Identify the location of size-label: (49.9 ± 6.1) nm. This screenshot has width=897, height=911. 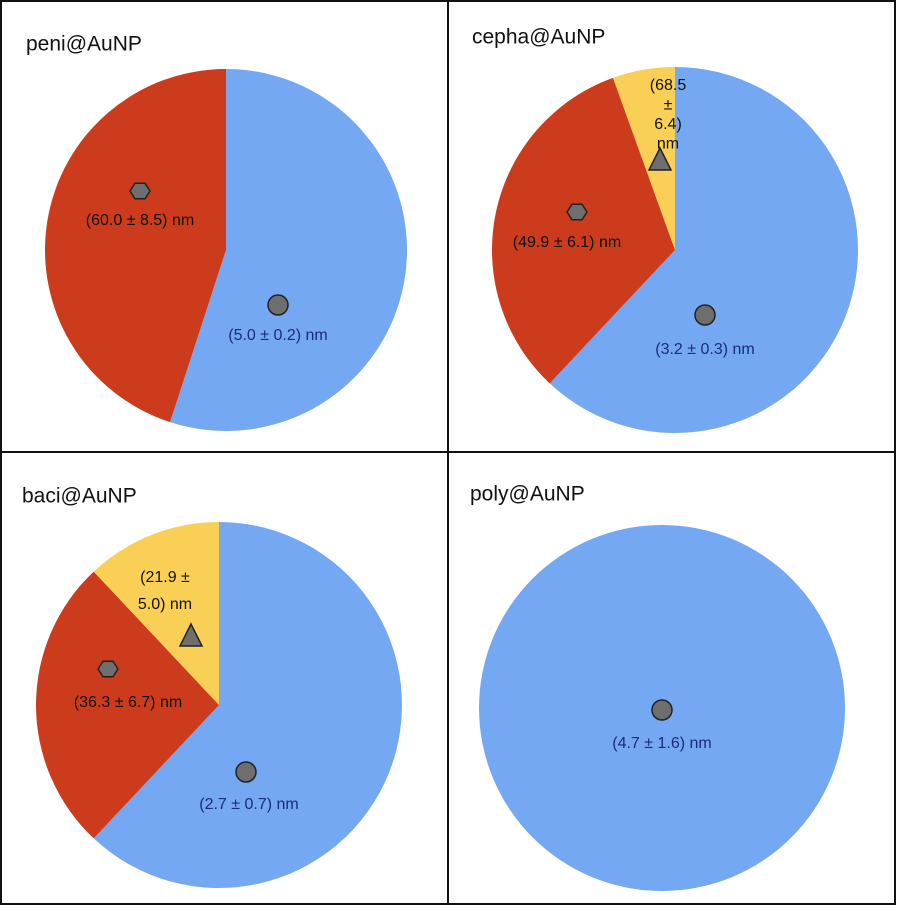
(567, 242).